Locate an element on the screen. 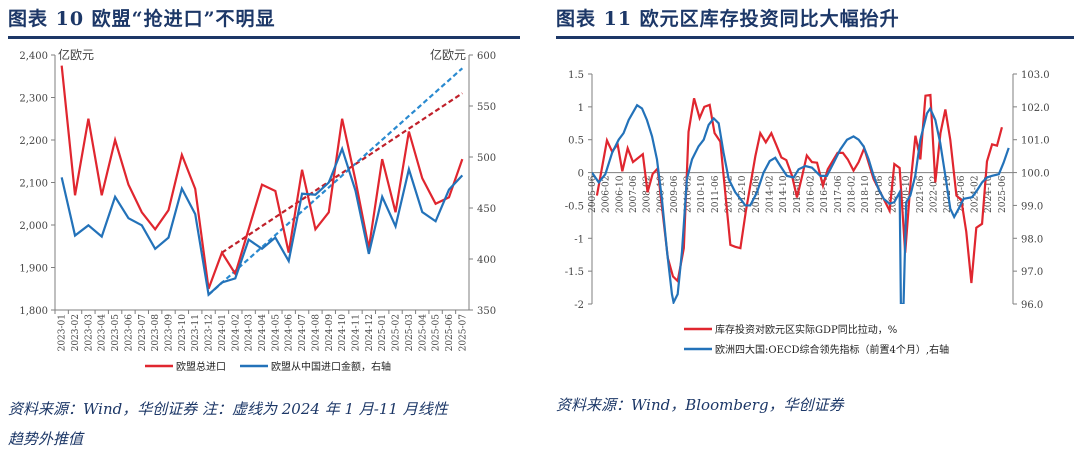 This screenshot has width=1080, height=456. y2-unit-label: 亿欧元 is located at coordinates (448, 54).